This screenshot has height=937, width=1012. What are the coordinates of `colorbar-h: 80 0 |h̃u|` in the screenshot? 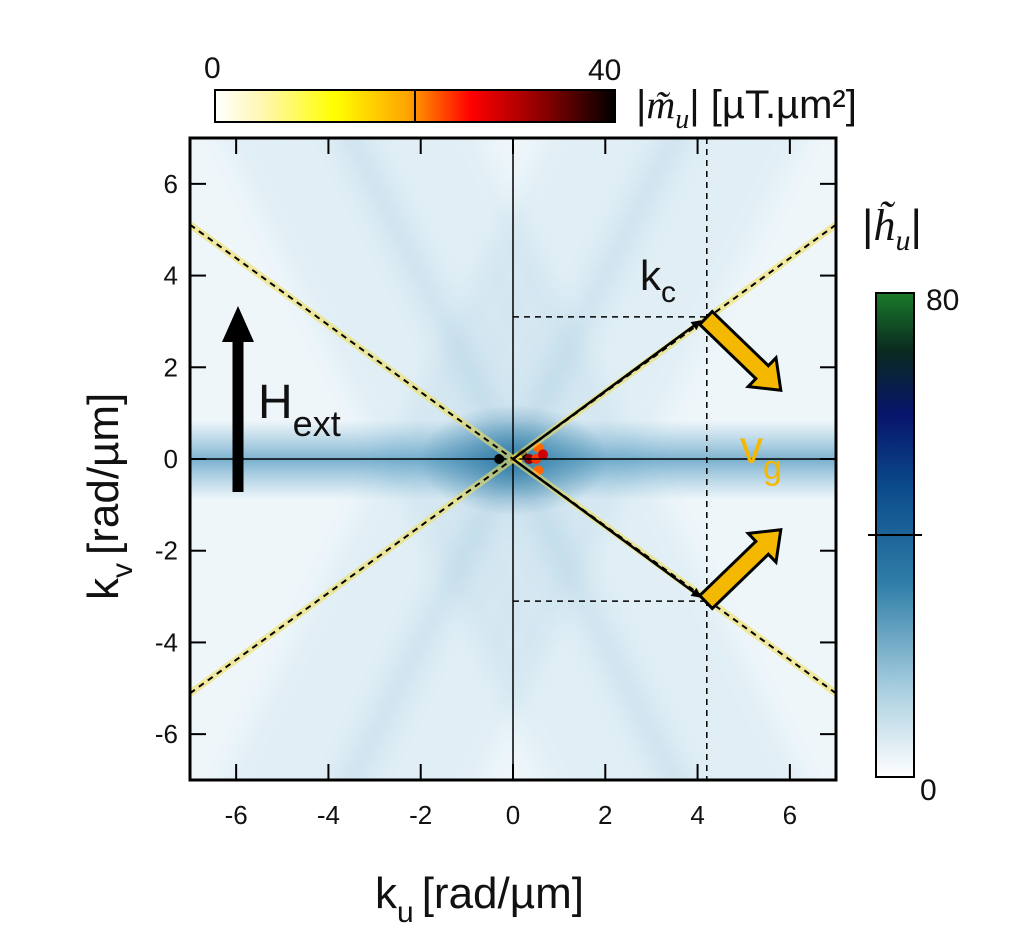 It's located at (910, 504).